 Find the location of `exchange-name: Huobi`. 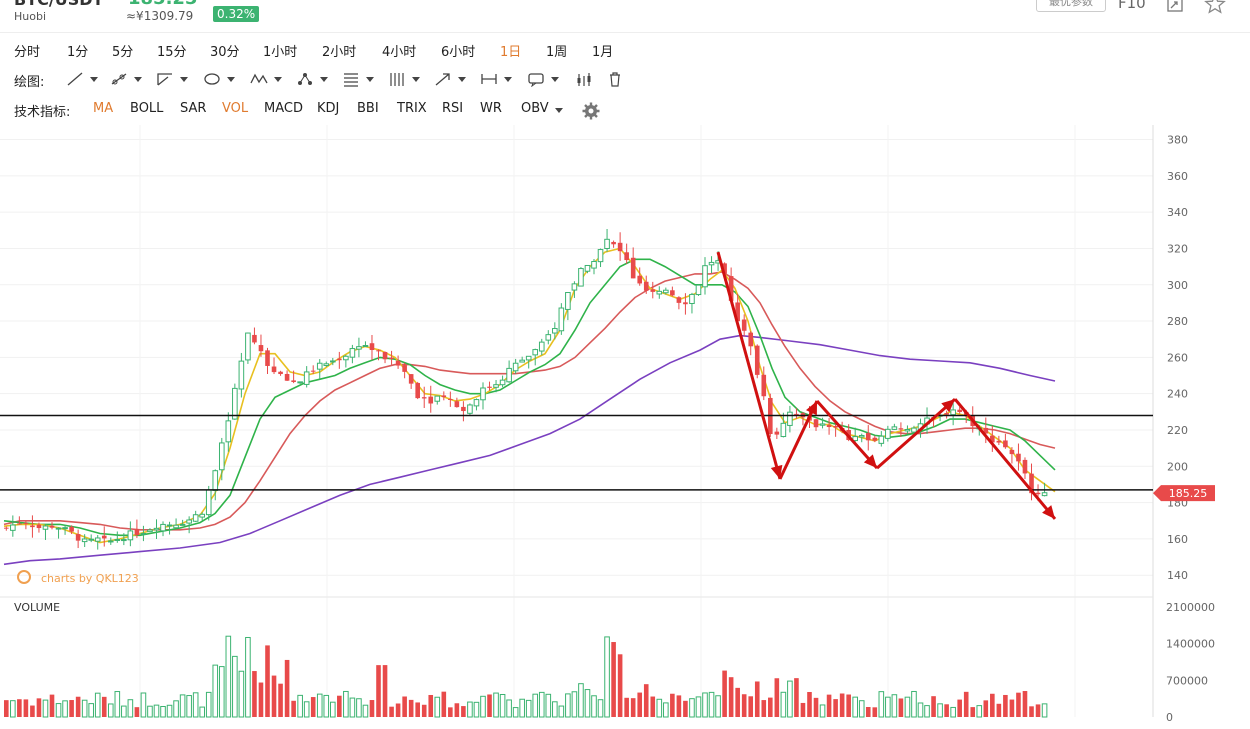

exchange-name: Huobi is located at coordinates (30, 16).